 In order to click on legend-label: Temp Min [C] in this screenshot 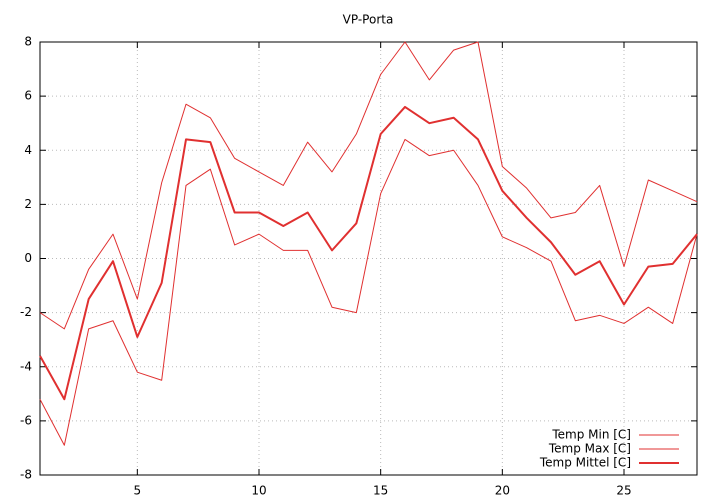, I will do `click(591, 435)`.